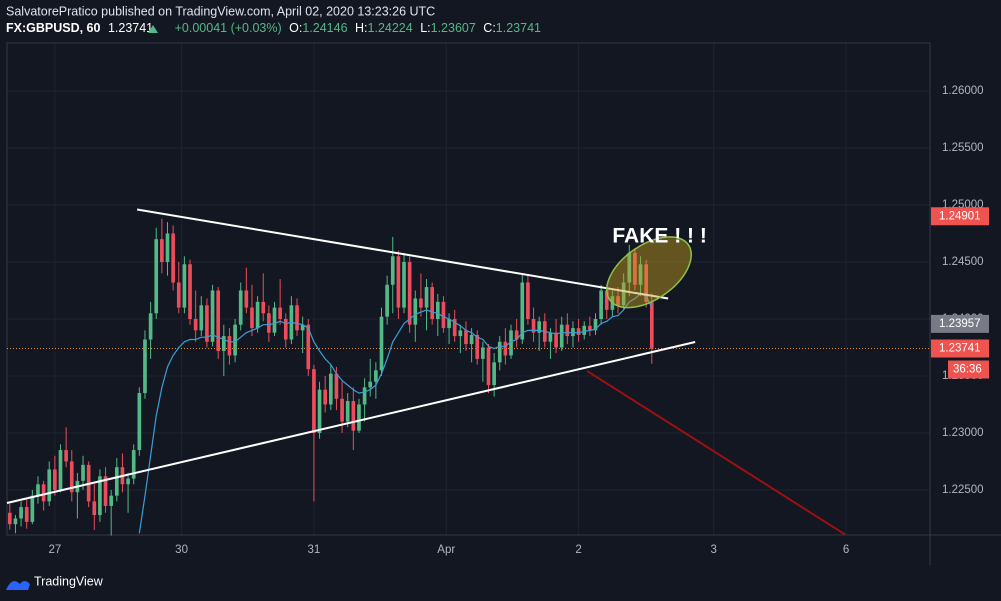 Image resolution: width=1001 pixels, height=601 pixels. What do you see at coordinates (69, 581) in the screenshot?
I see `brand: TradingView` at bounding box center [69, 581].